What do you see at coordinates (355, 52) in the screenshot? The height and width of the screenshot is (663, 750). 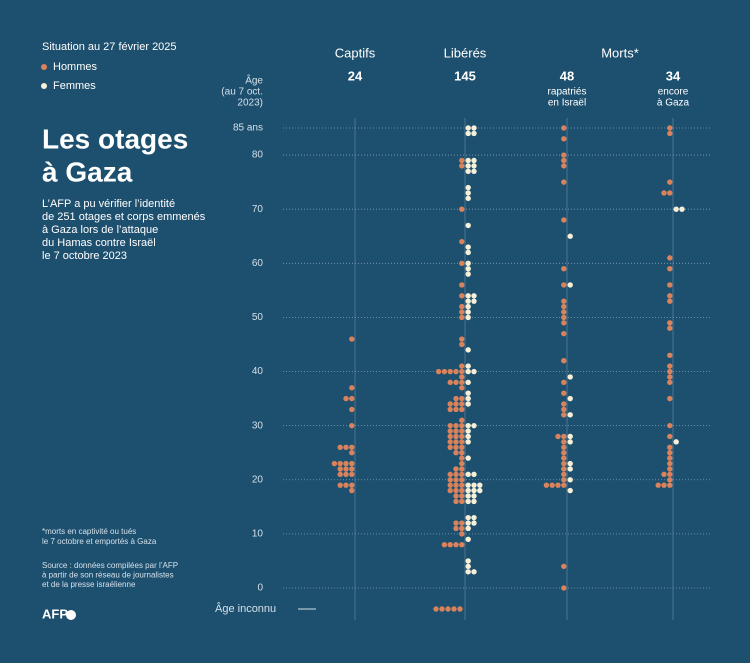 I see `group-header: Captifs` at bounding box center [355, 52].